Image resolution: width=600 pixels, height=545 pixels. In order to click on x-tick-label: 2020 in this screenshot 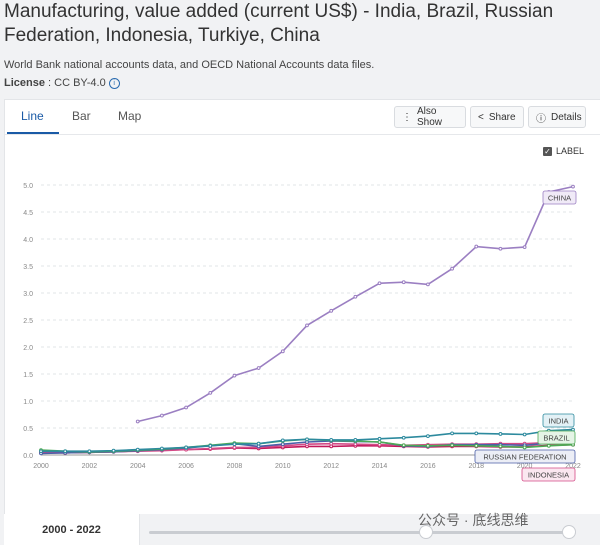, I will do `click(525, 466)`.